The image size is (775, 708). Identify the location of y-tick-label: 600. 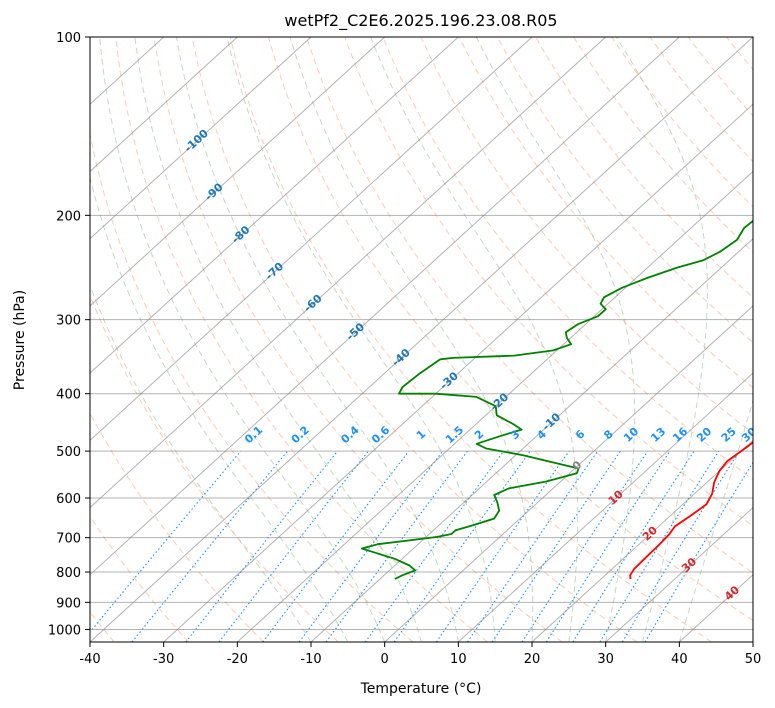
(68, 499).